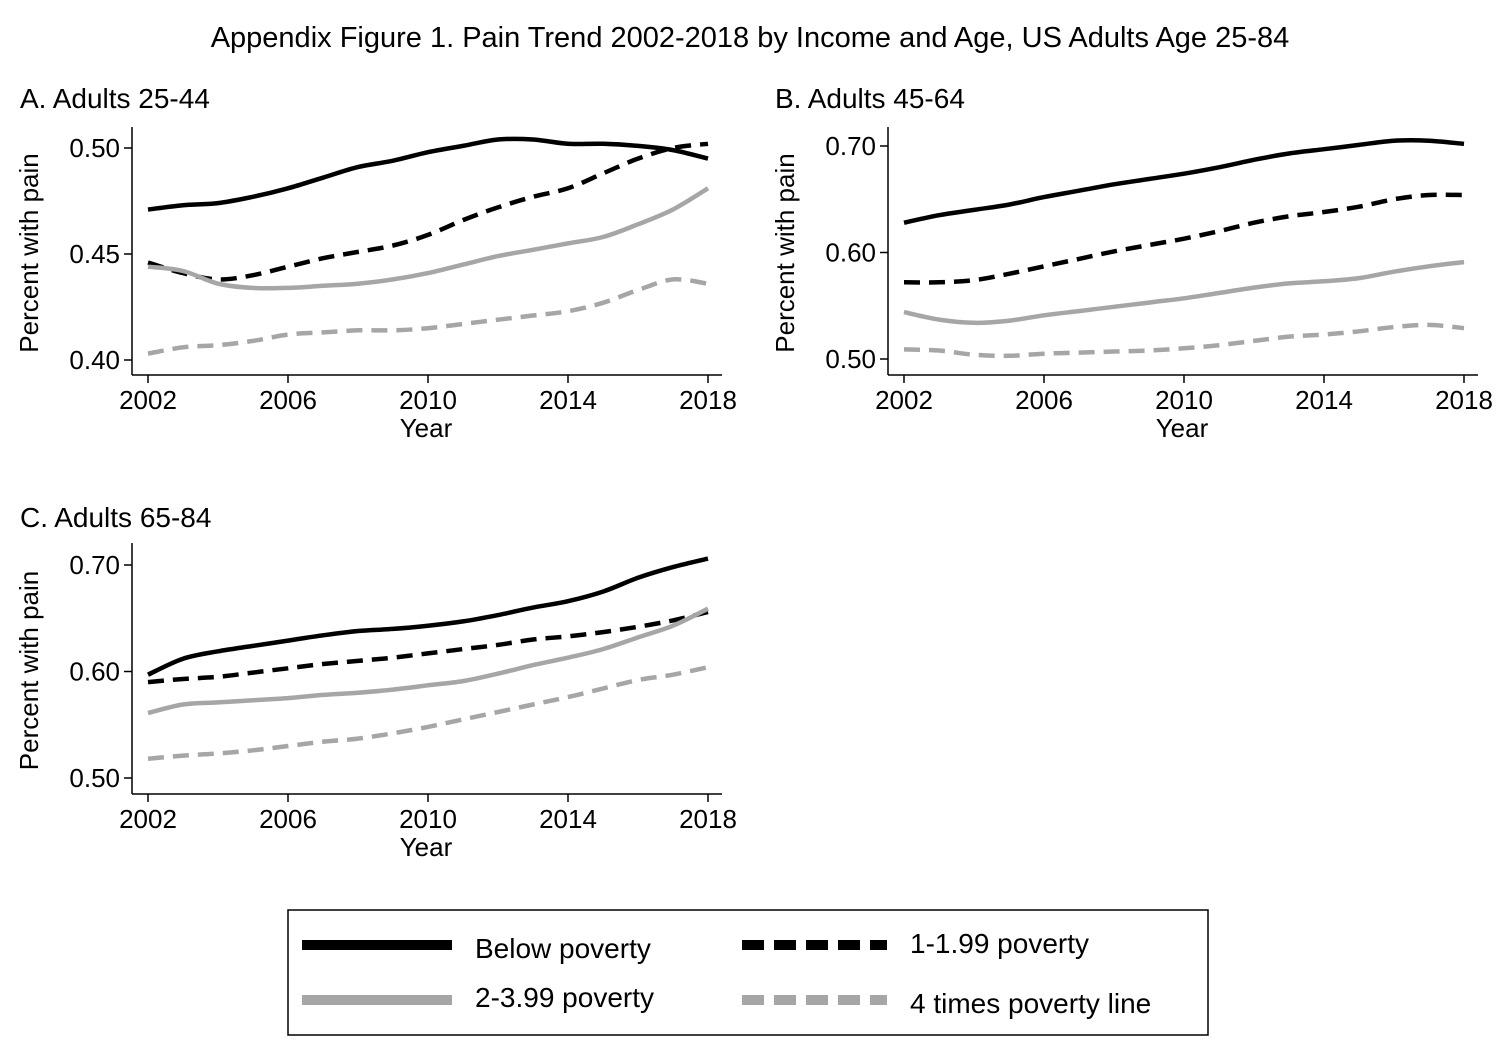 This screenshot has width=1506, height=1044. Describe the element at coordinates (288, 400) in the screenshot. I see `panel-a-x-tick-label: 2006` at that location.